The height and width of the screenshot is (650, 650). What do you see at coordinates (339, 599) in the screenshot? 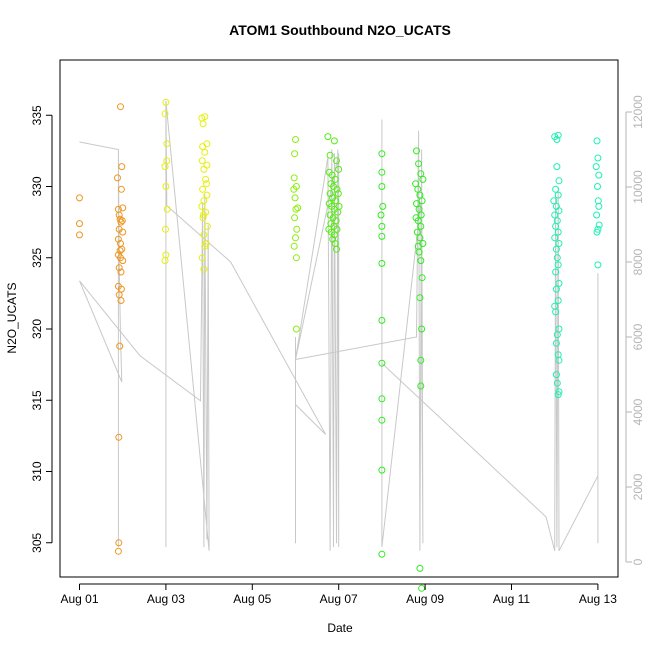
I see `x-tick-label: Aug 07` at bounding box center [339, 599].